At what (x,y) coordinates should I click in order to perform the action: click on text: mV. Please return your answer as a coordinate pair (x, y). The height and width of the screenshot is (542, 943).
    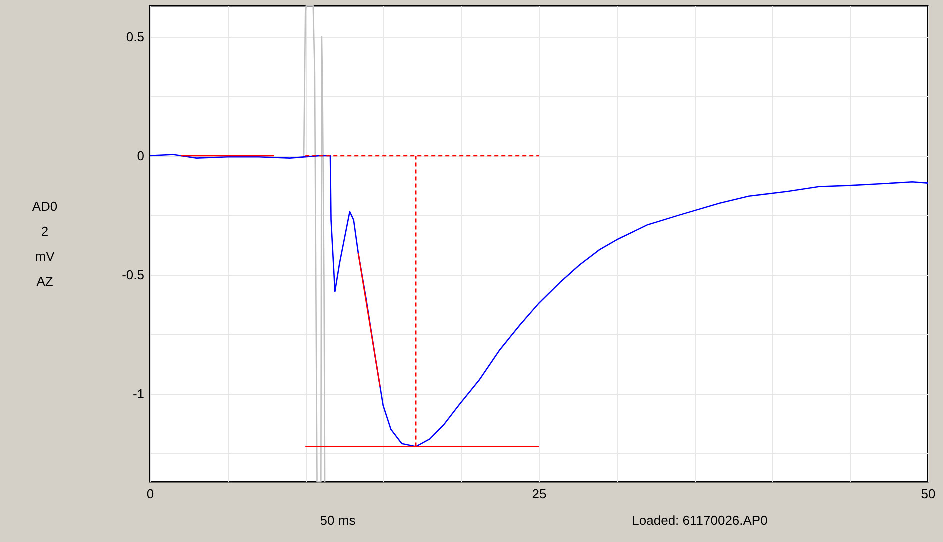
    Looking at the image, I should click on (45, 256).